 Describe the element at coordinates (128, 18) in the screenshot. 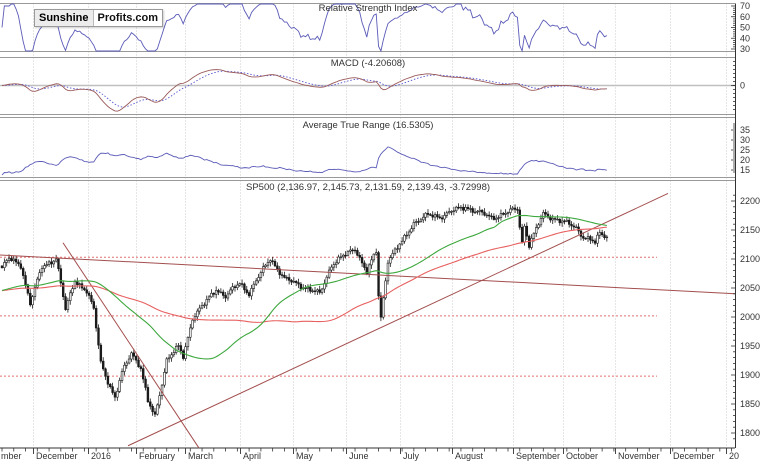

I see `logo-profits-text: Profits.com` at that location.